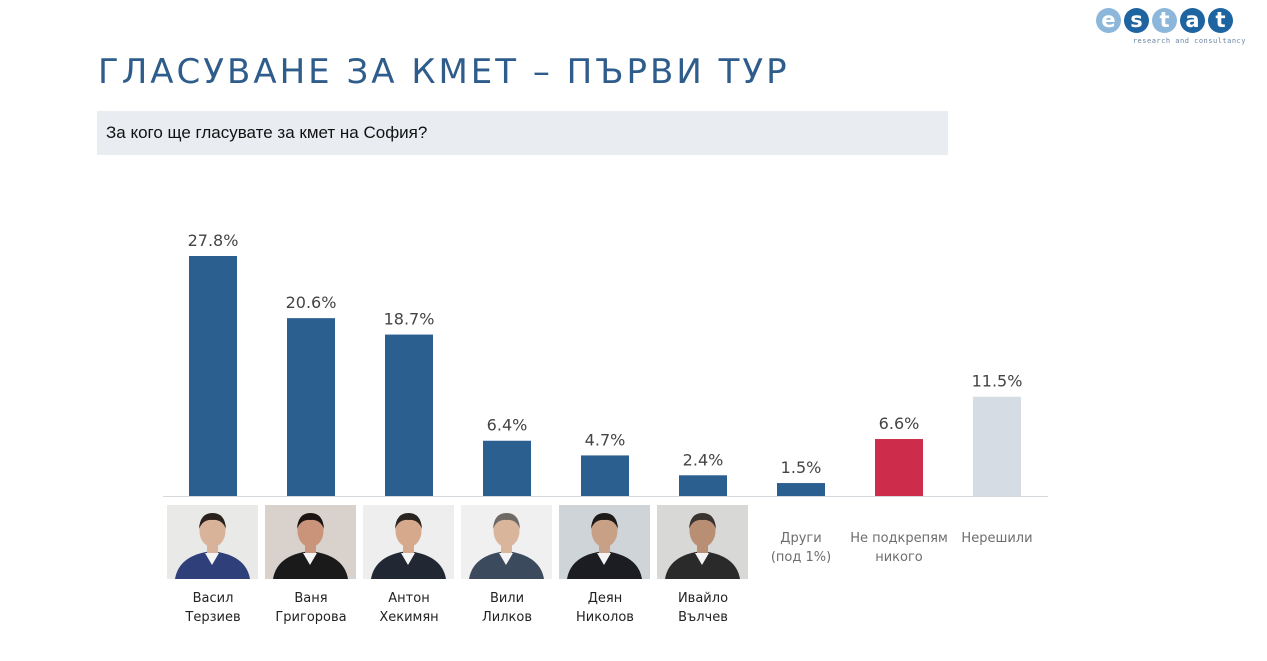  I want to click on category-label: Николов, so click(605, 617).